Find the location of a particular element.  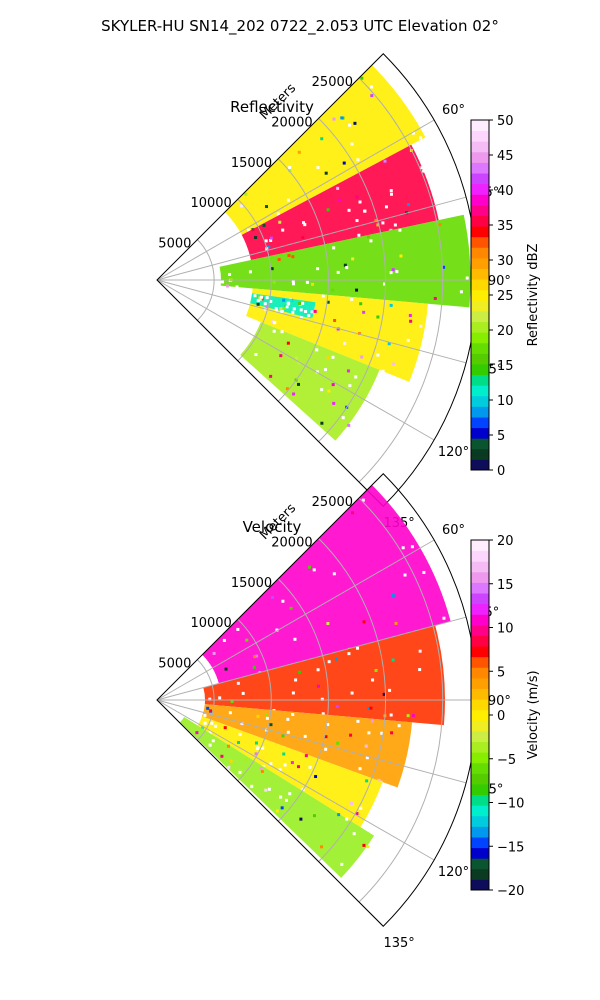

data-field is located at coordinates (325, 150).